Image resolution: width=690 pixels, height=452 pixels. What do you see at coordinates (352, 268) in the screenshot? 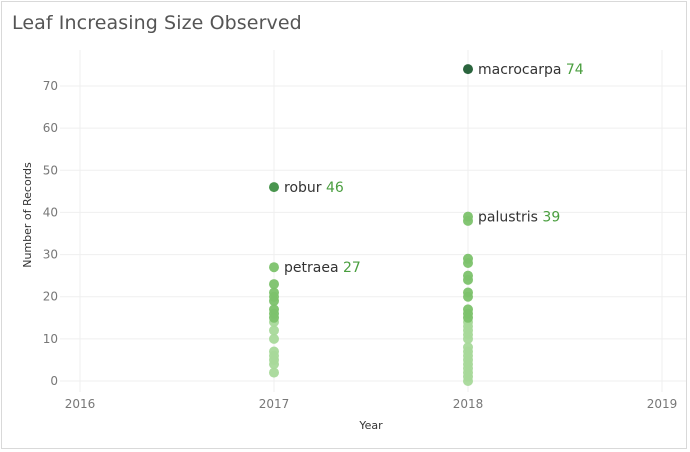
I see `point-label-value: 27` at bounding box center [352, 268].